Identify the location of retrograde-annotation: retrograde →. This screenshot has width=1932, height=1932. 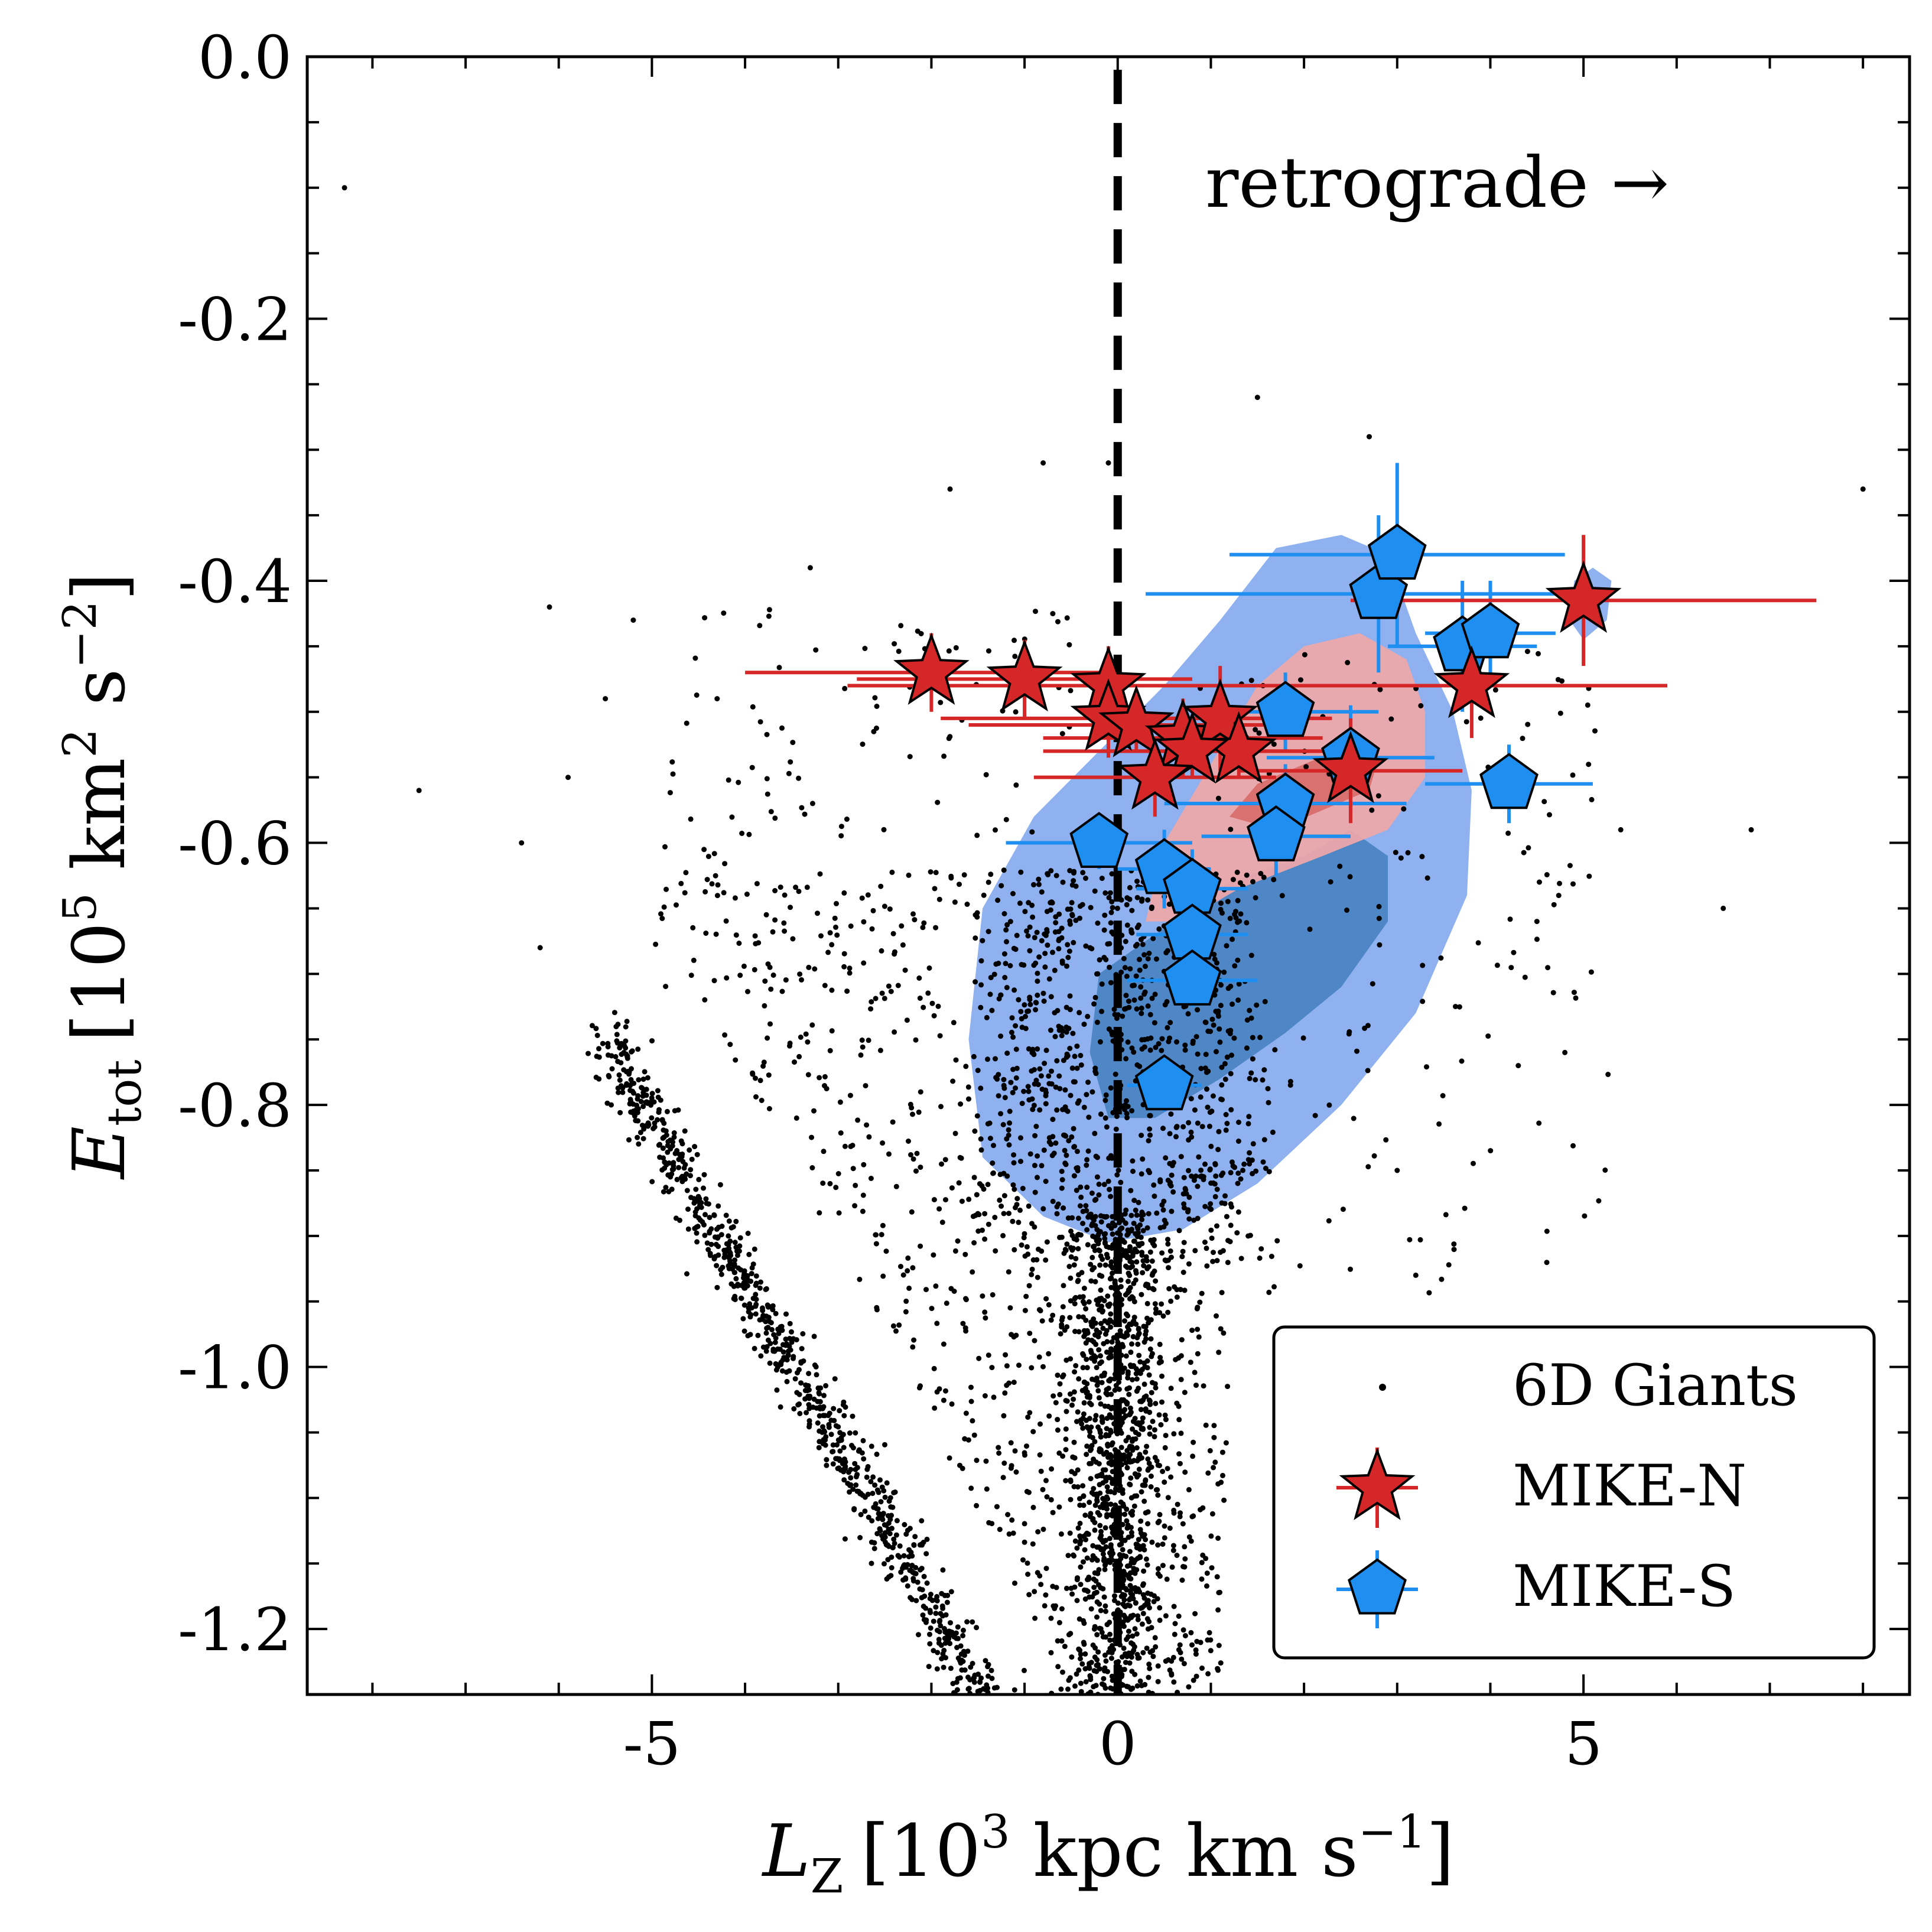
(1437, 182).